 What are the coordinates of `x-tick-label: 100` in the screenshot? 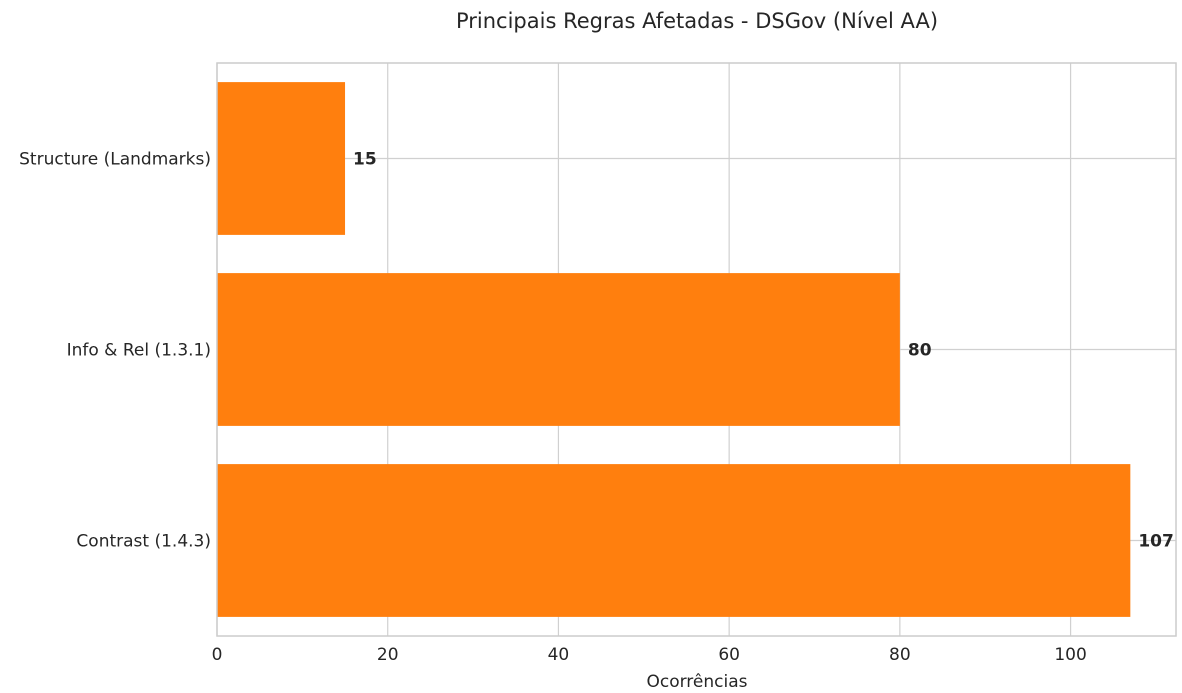 It's located at (1070, 655).